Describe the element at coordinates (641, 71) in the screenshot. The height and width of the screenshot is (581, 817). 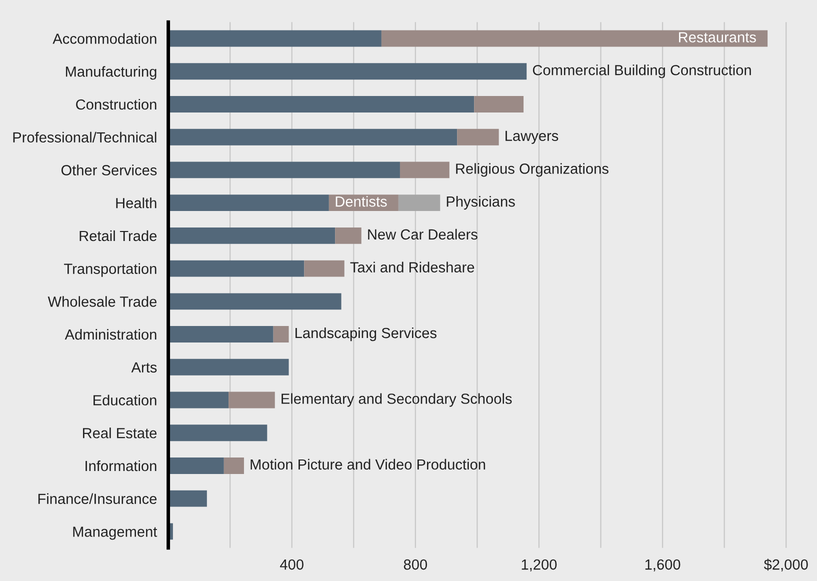
I see `data-label: Commercial Building Construction` at that location.